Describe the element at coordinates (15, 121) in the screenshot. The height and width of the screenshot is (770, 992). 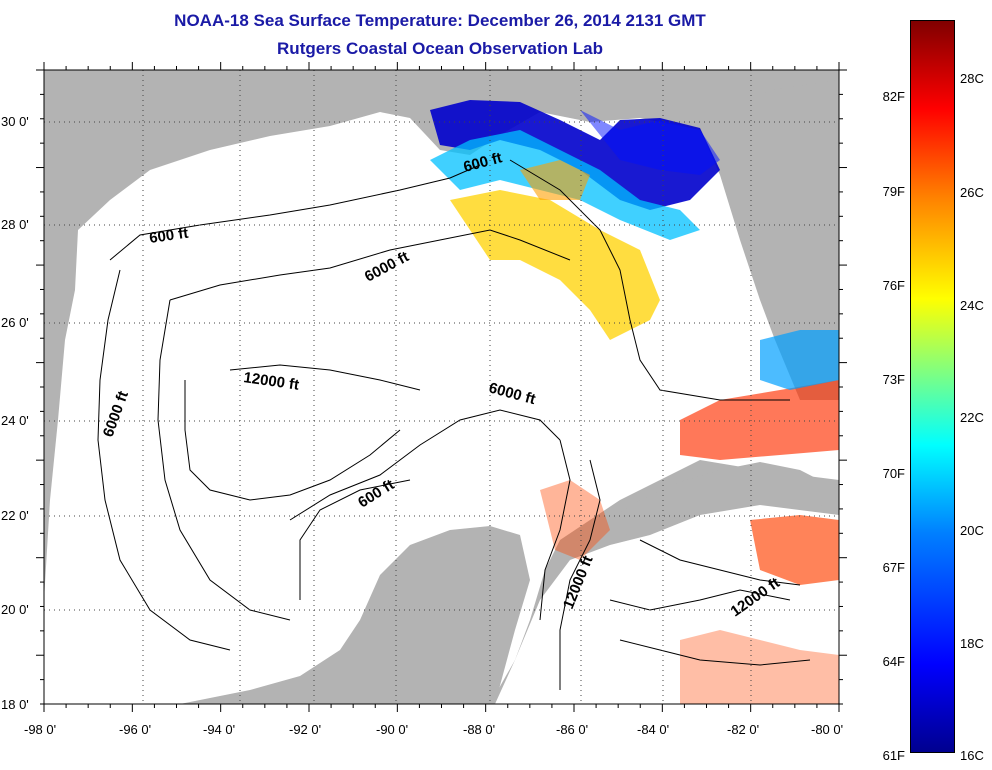
I see `lat-tick-label: 30 0'` at that location.